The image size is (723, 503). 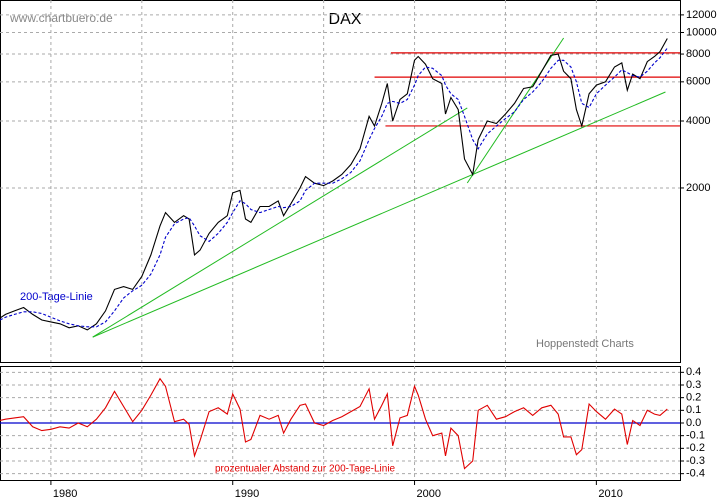 What do you see at coordinates (693, 423) in the screenshot?
I see `y-tick-label: 0.0` at bounding box center [693, 423].